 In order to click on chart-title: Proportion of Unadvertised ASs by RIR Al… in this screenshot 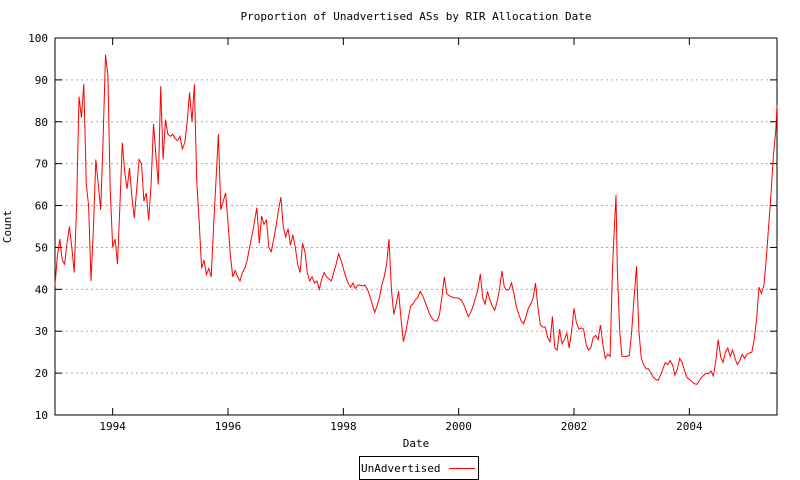, I will do `click(416, 16)`.